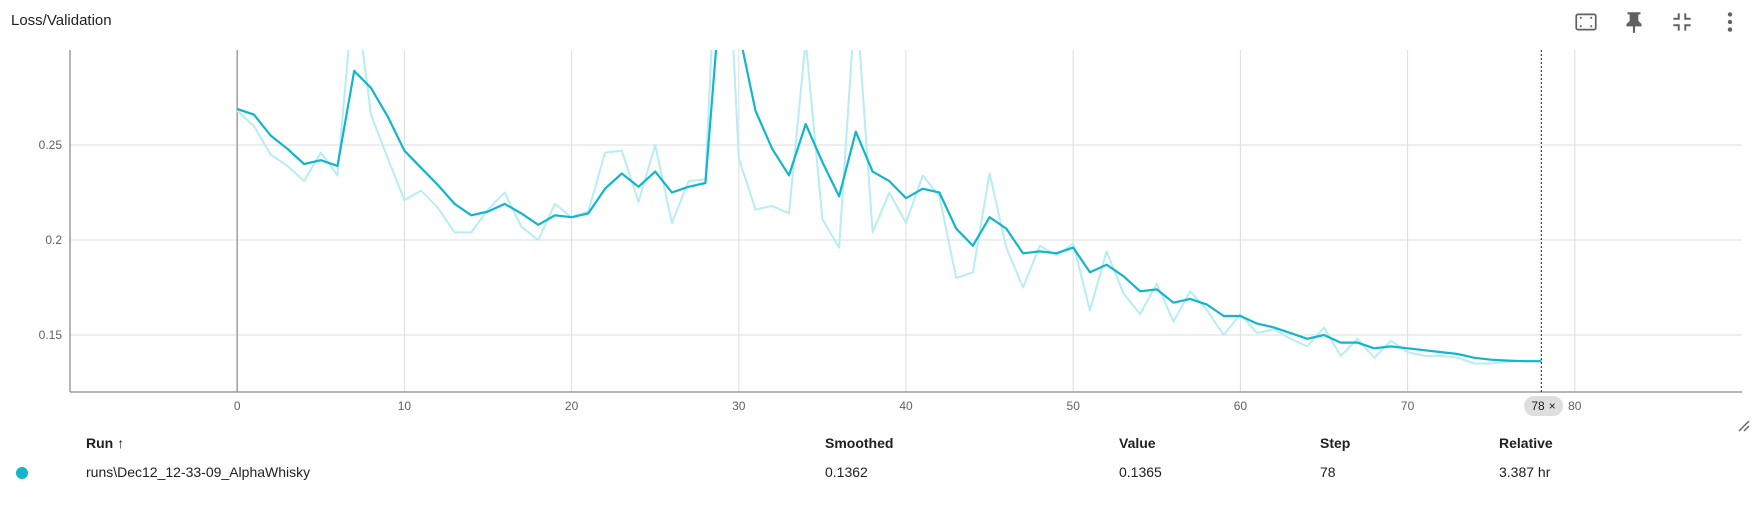 This screenshot has width=1756, height=515. I want to click on hover-step-chip: 78 ×, so click(1543, 406).